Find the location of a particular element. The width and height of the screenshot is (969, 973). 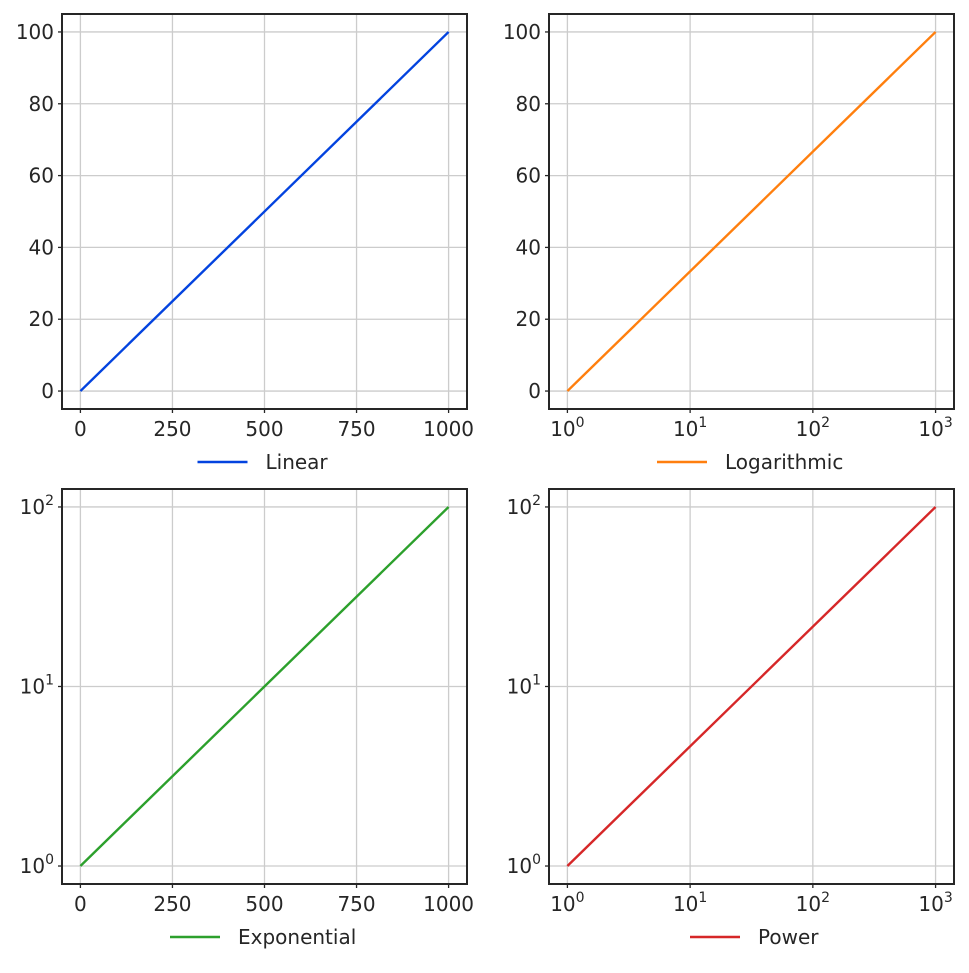

series-line-linear is located at coordinates (264, 211).